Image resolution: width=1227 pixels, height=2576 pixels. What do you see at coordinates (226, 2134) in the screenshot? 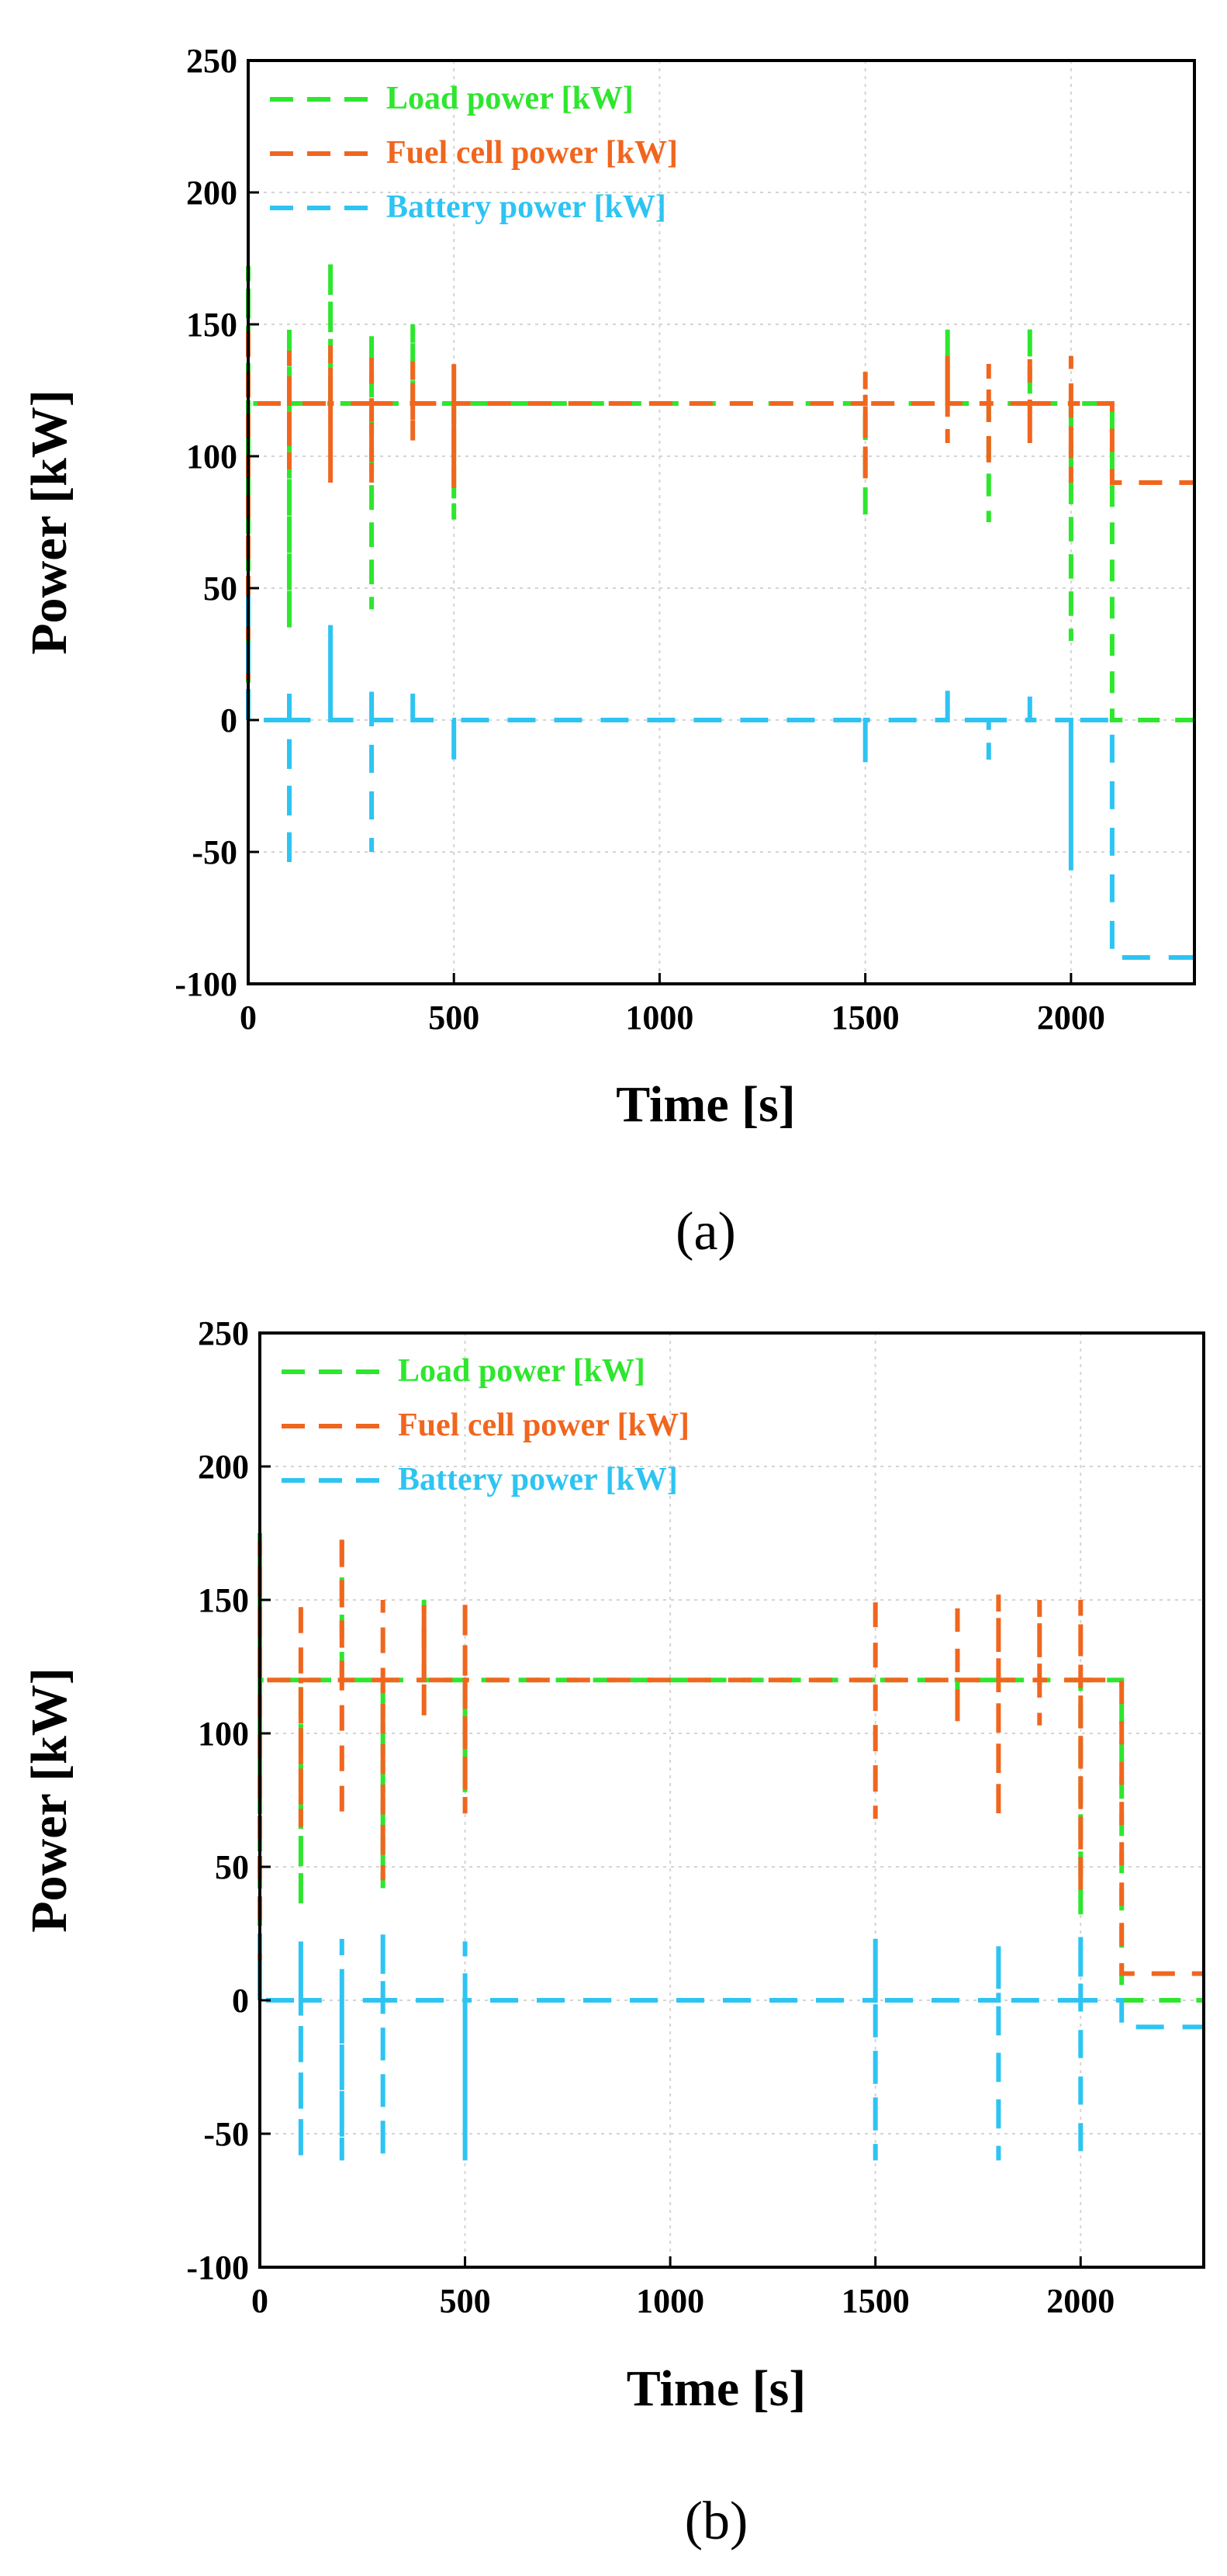
I see `chart-b-ytick-label: -50` at bounding box center [226, 2134].